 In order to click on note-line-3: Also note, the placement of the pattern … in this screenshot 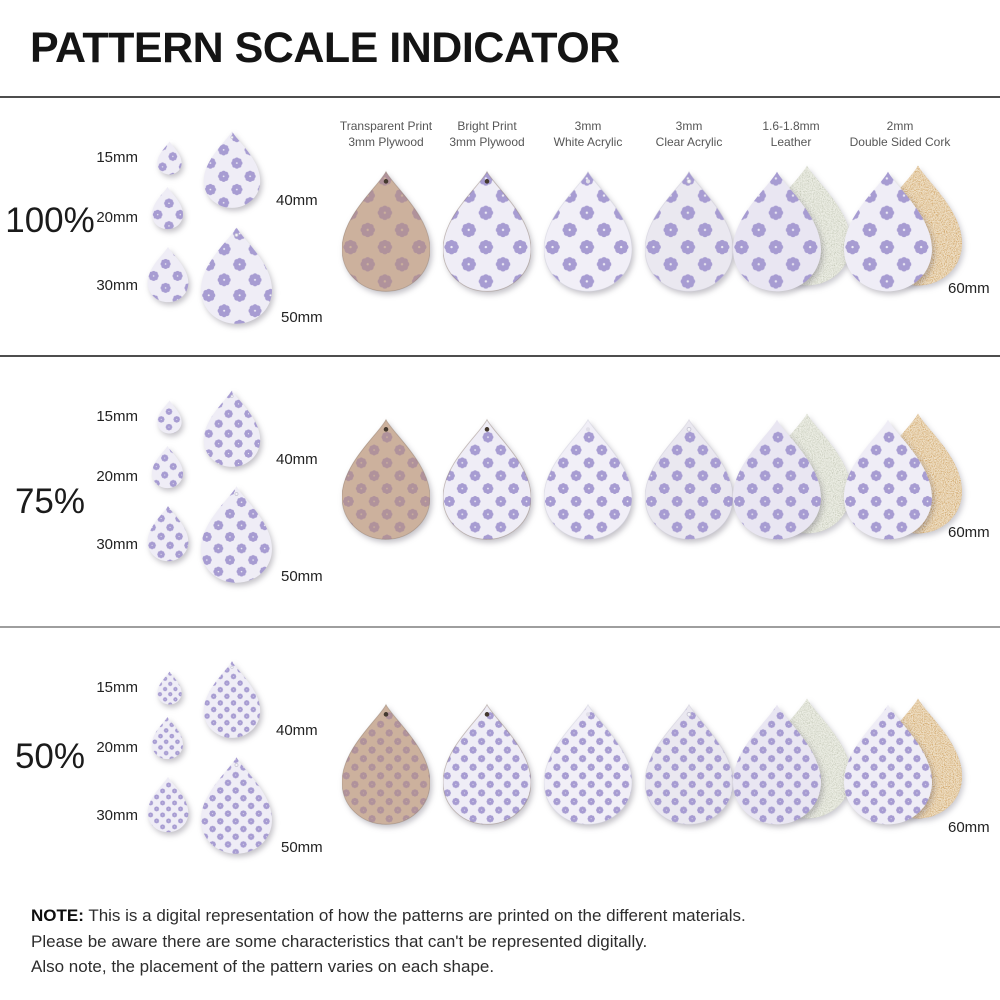, I will do `click(388, 967)`.